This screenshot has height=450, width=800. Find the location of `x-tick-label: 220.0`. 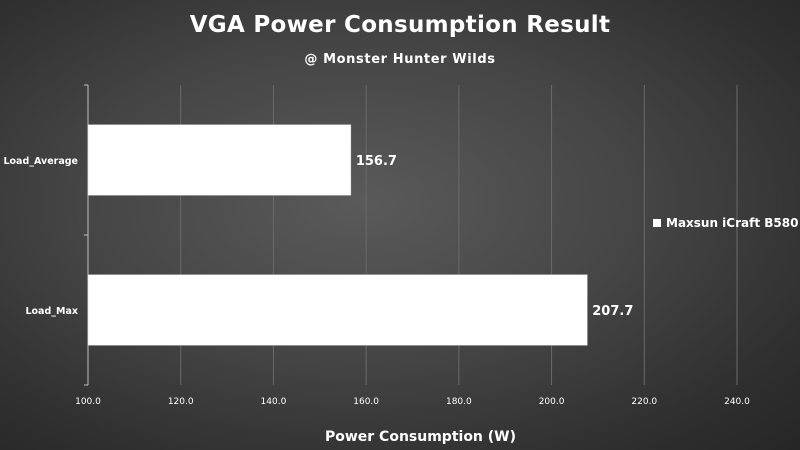

x-tick-label: 220.0 is located at coordinates (644, 402).